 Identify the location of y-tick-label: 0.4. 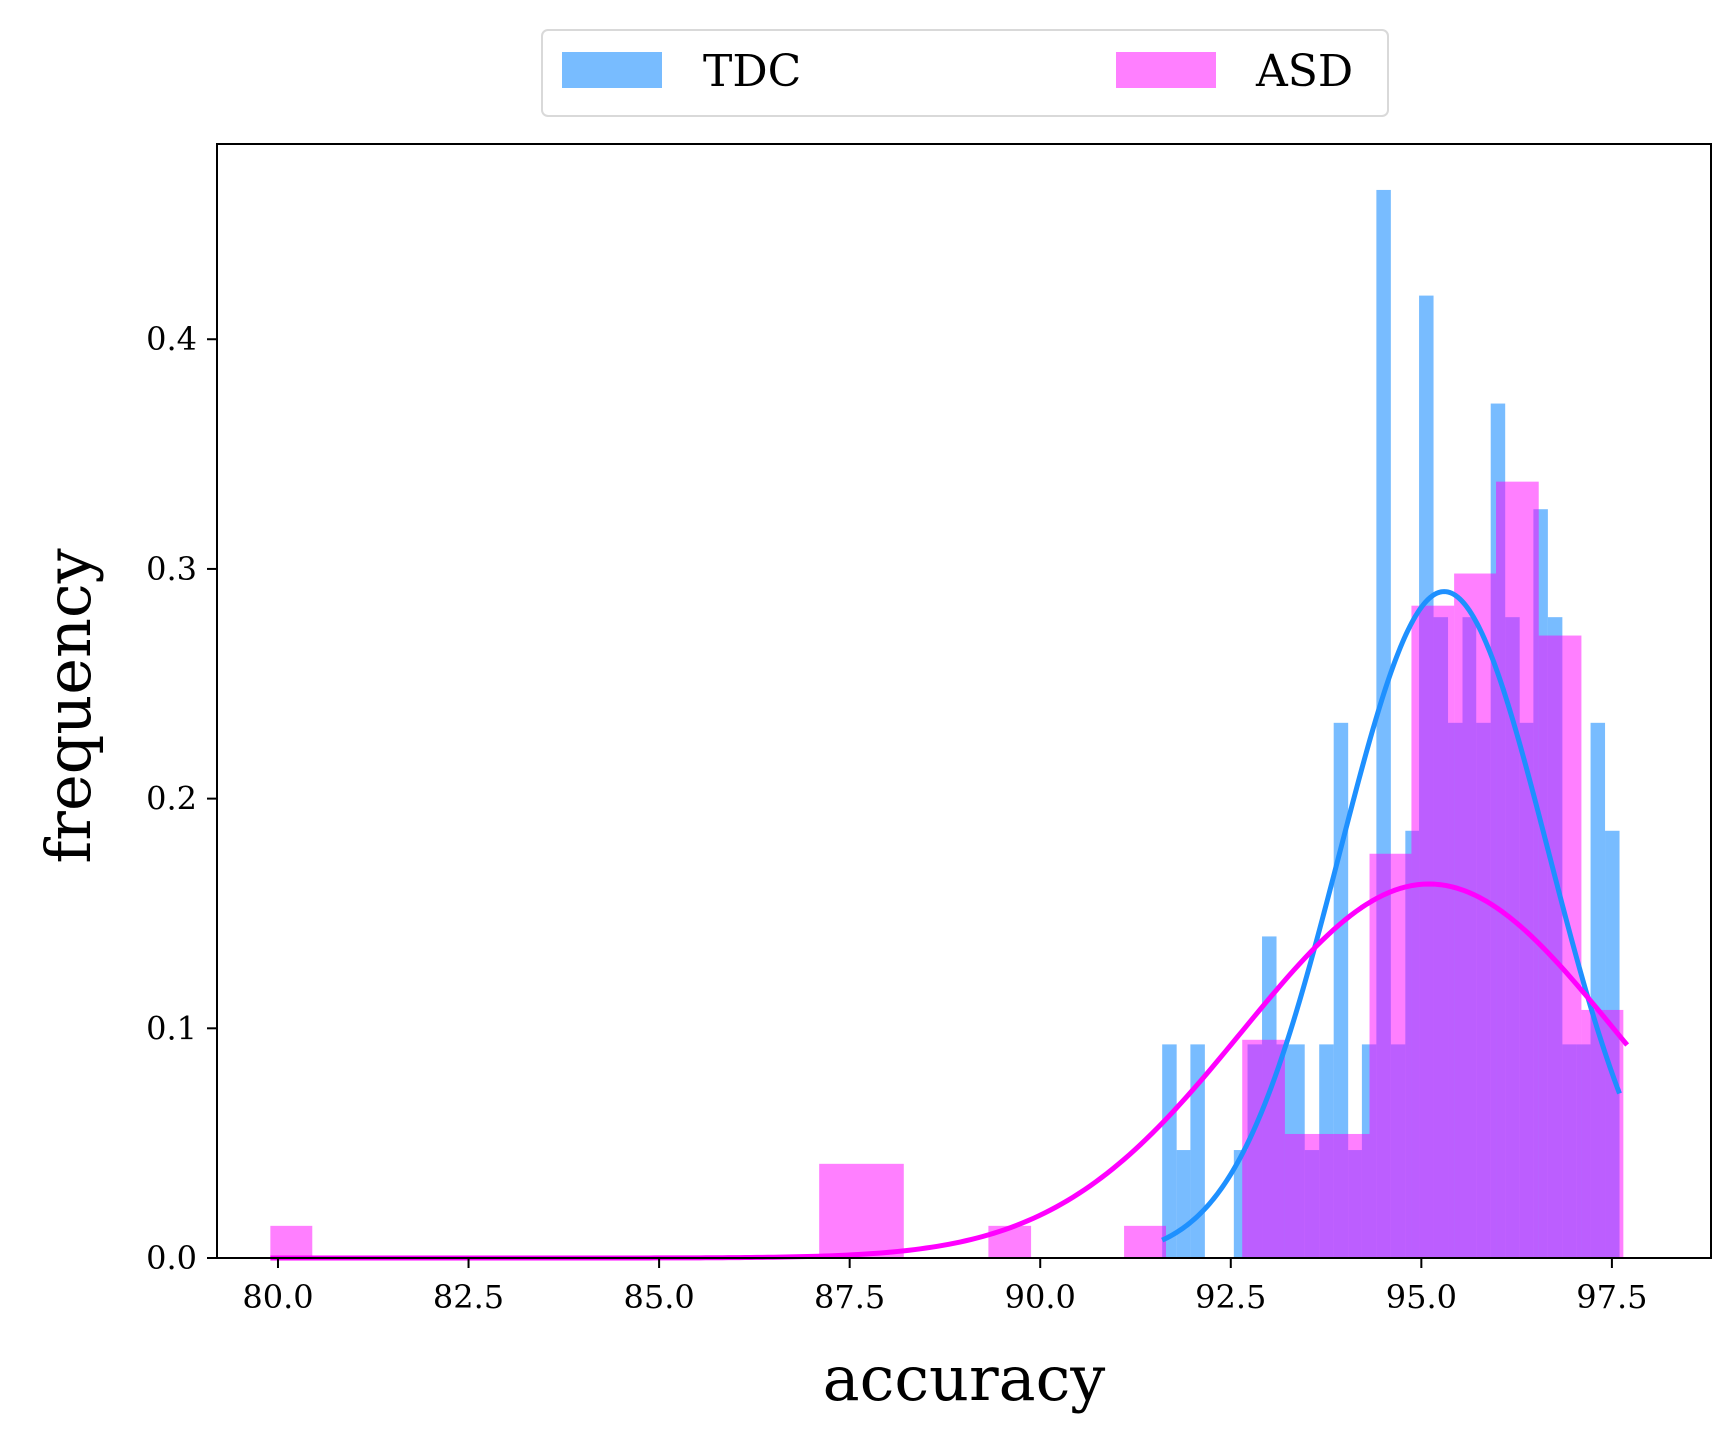
(171, 339).